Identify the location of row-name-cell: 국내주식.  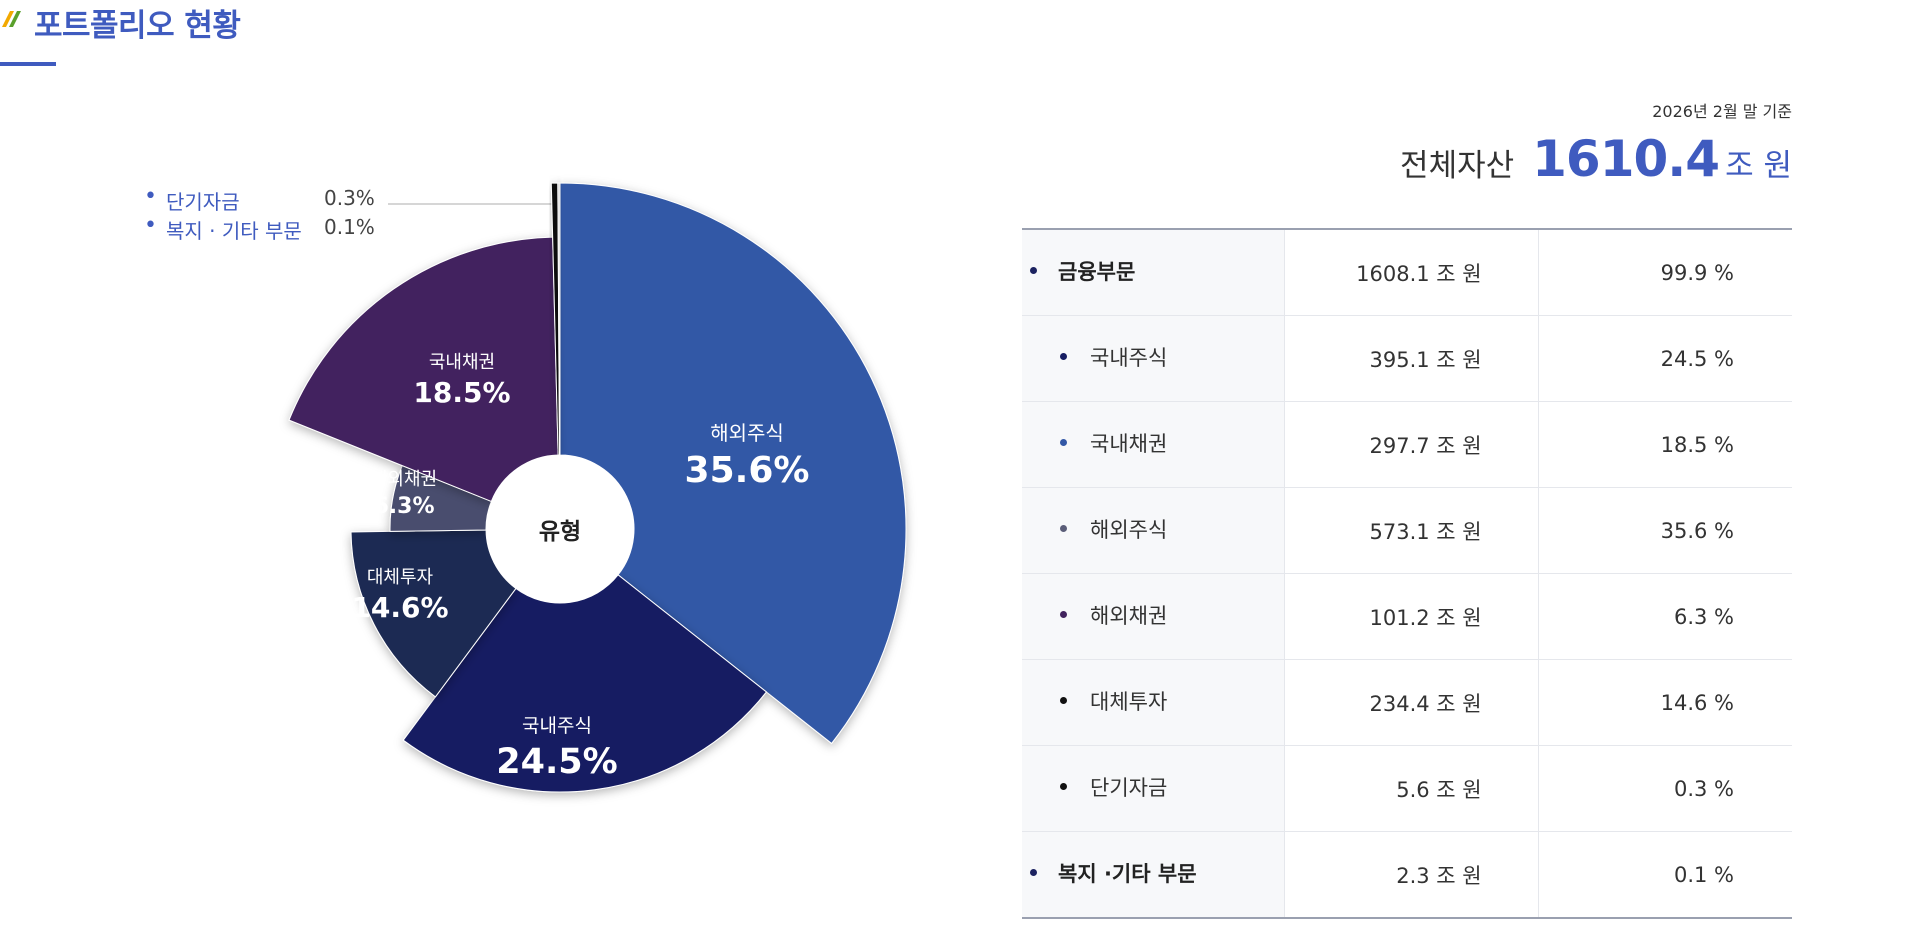
(1153, 358).